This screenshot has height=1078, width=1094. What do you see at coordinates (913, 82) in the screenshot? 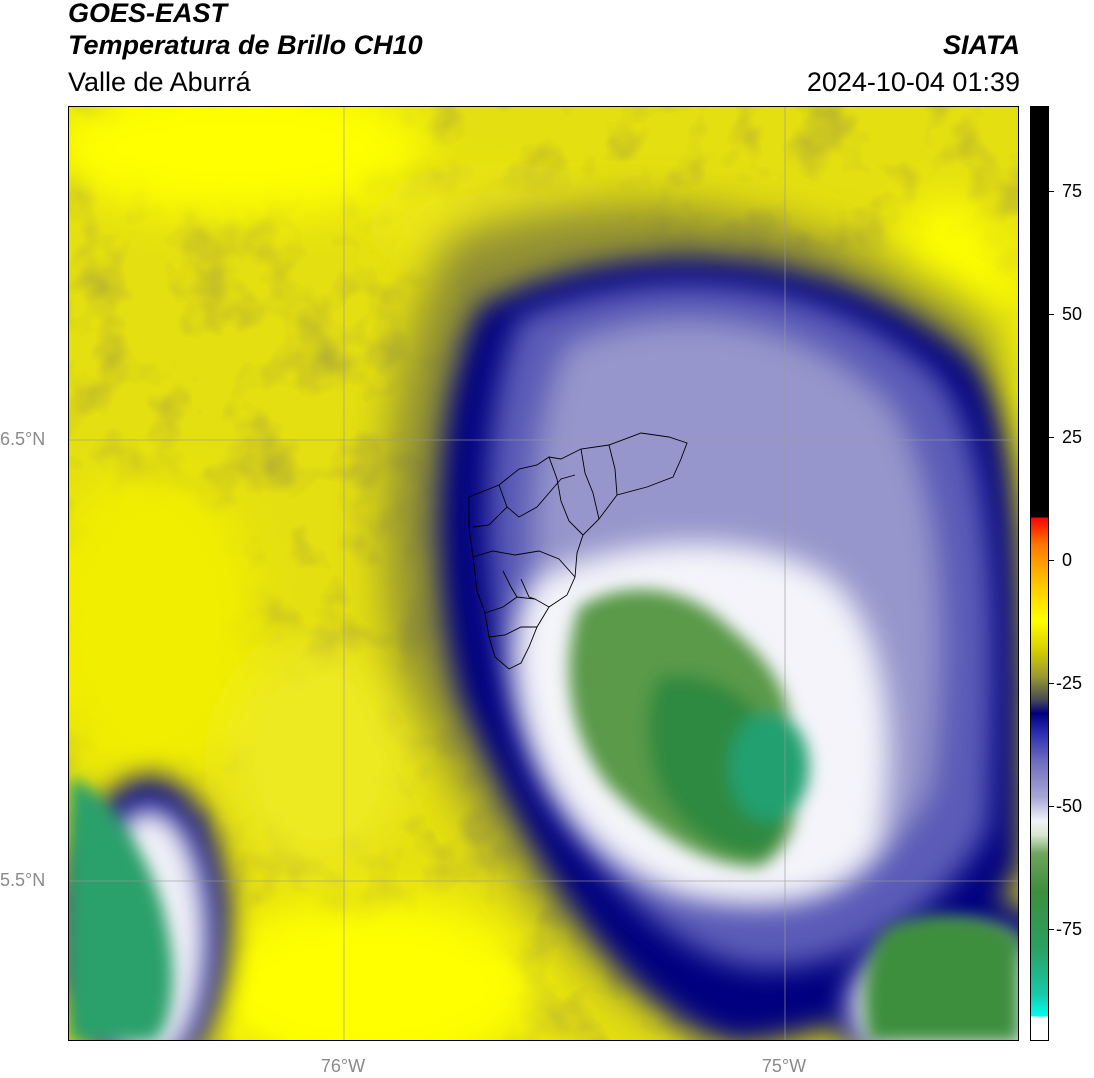
I see `datetime-label: 2024-10-04 01:39` at bounding box center [913, 82].